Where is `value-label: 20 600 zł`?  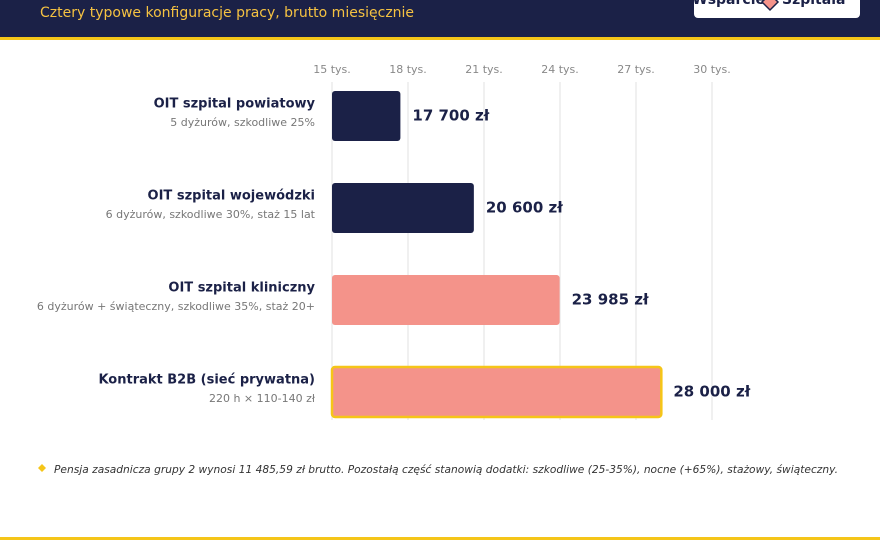 value-label: 20 600 zł is located at coordinates (524, 208).